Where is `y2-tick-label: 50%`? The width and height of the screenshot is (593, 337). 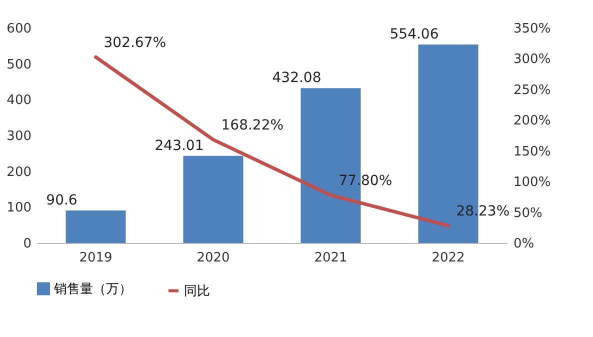
y2-tick-label: 50% is located at coordinates (528, 213).